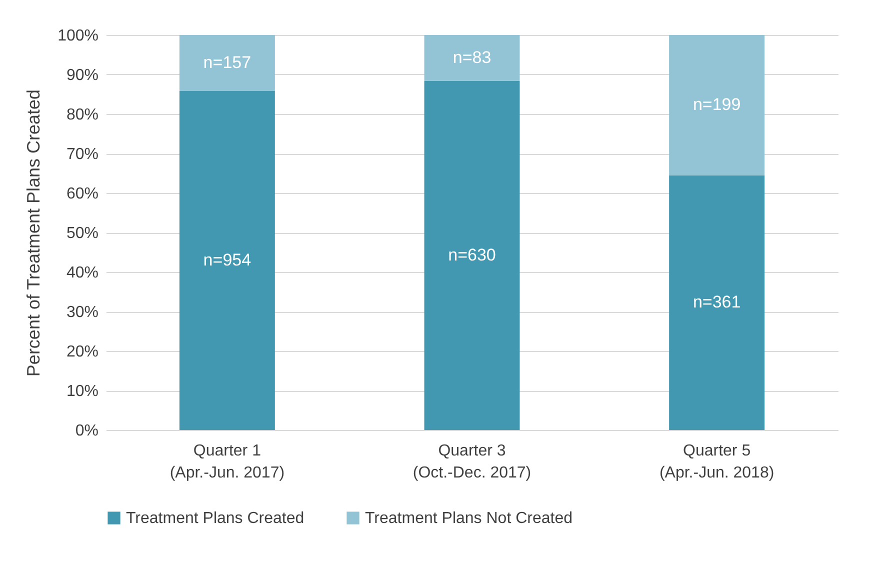 Image resolution: width=878 pixels, height=579 pixels. I want to click on annotation: n=157, so click(227, 62).